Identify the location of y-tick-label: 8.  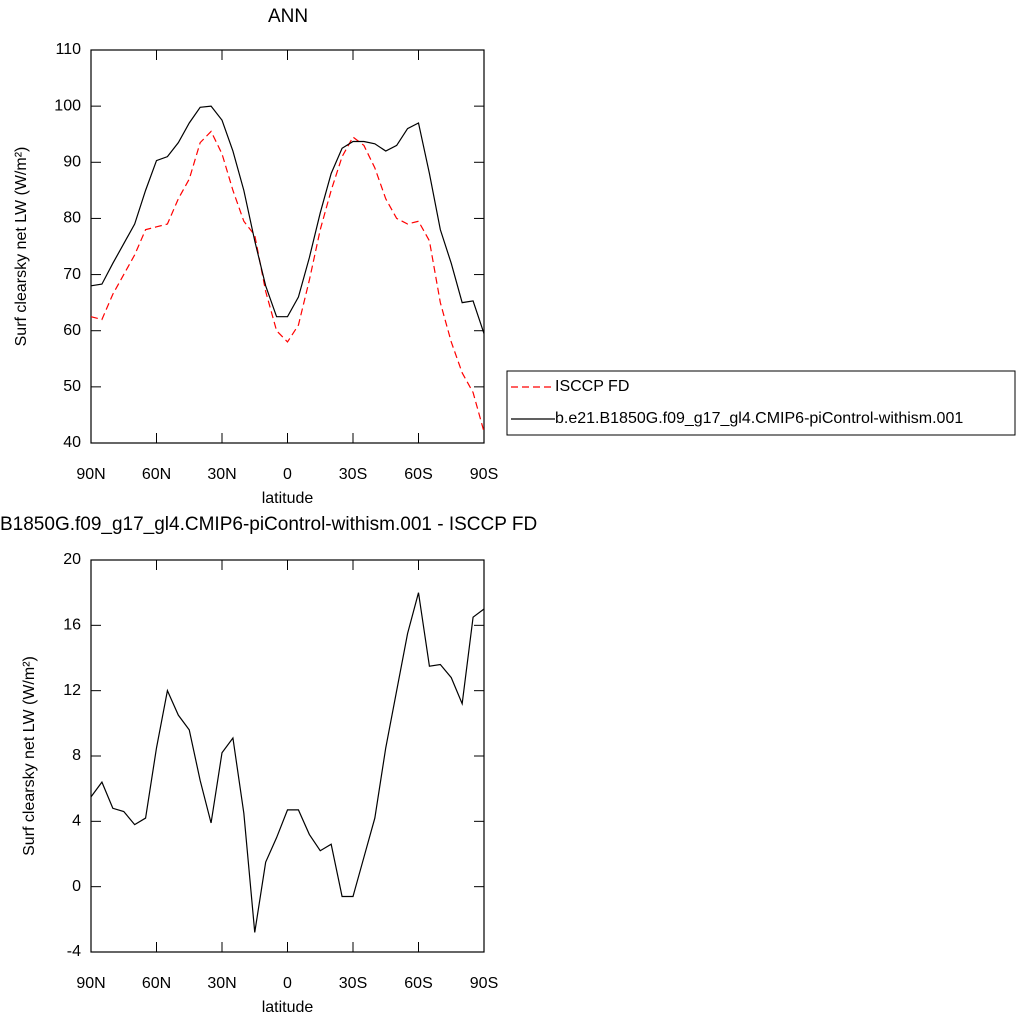
(76, 755).